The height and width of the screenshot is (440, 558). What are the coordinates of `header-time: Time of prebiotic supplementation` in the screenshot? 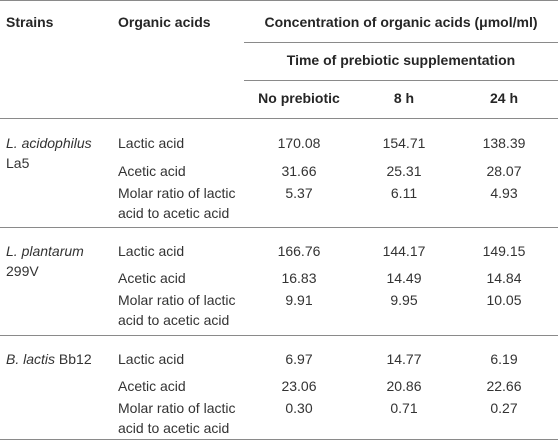 It's located at (401, 60).